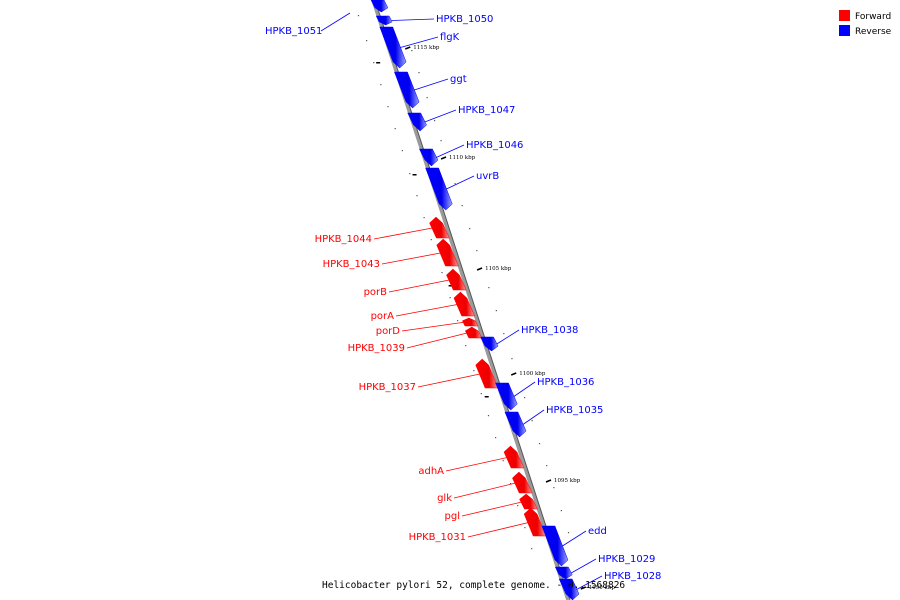  I want to click on gene-label-hpkb_1028: HPKB_1028, so click(632, 576).